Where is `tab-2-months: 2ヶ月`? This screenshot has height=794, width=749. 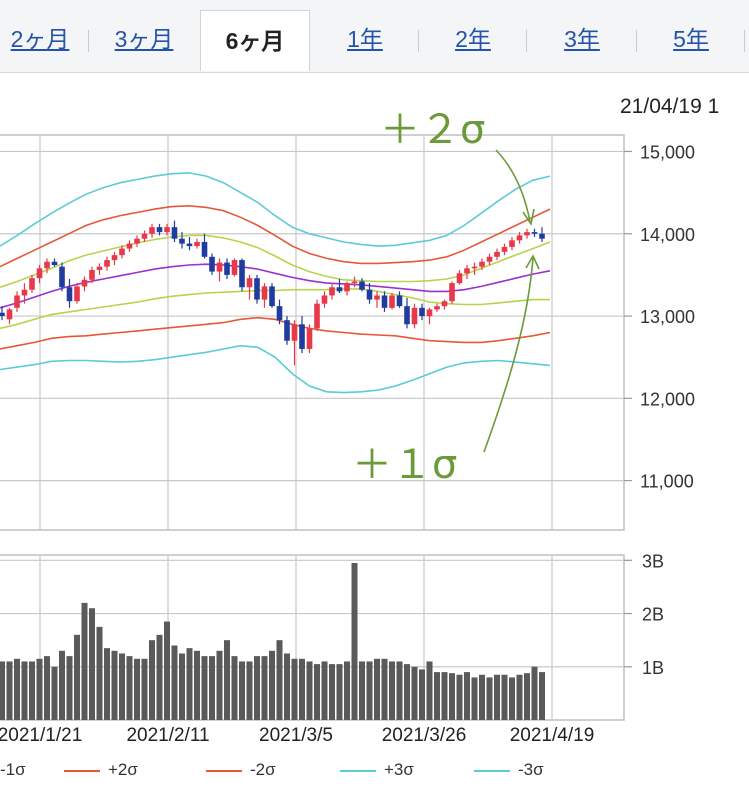 tab-2-months: 2ヶ月 is located at coordinates (40, 39).